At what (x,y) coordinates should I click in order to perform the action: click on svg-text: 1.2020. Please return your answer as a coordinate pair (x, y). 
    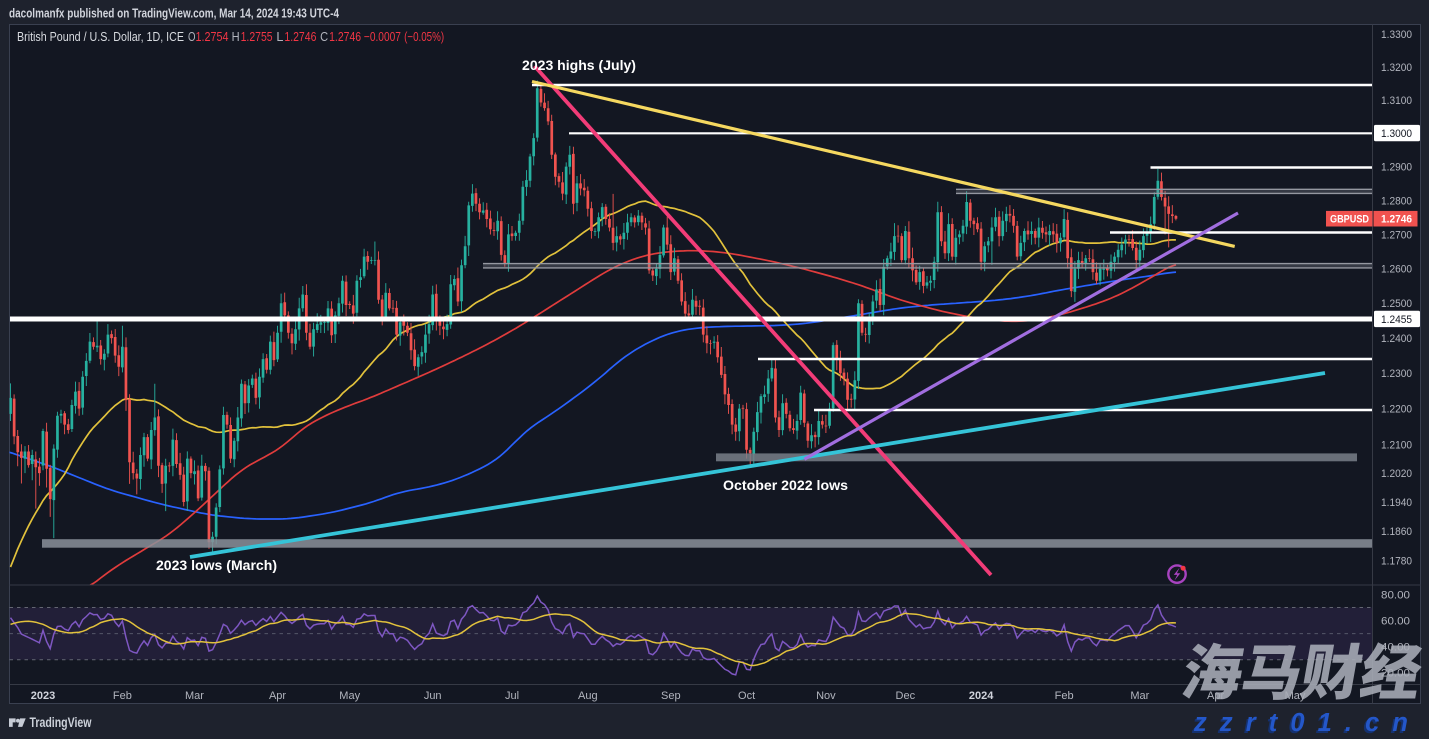
    Looking at the image, I should click on (1396, 474).